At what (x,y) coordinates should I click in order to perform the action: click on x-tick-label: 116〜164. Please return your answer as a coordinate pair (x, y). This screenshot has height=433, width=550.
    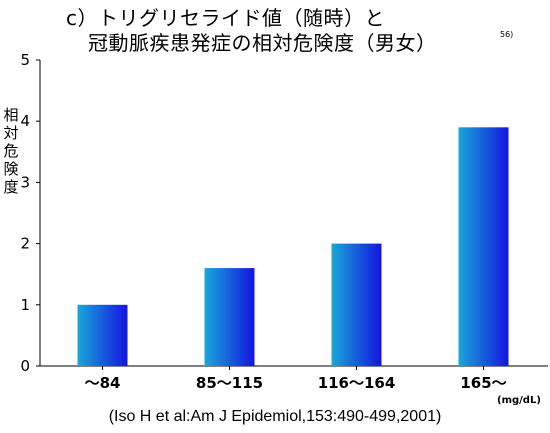
    Looking at the image, I should click on (357, 383).